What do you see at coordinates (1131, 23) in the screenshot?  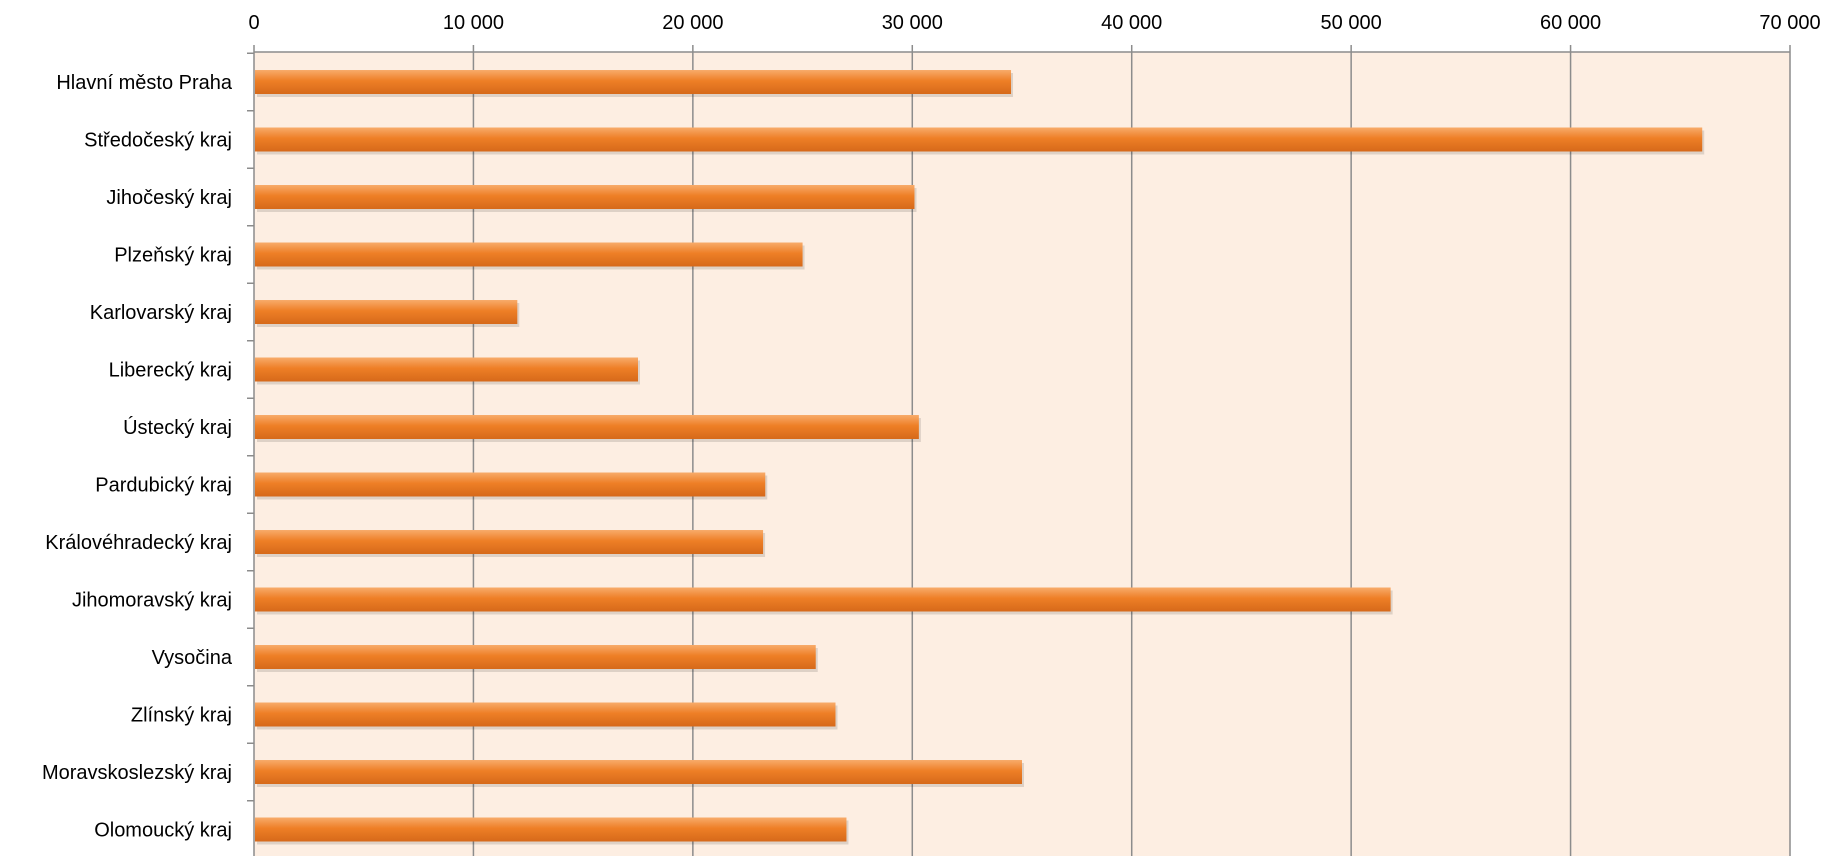 I see `x-tick-label: 40 000` at bounding box center [1131, 23].